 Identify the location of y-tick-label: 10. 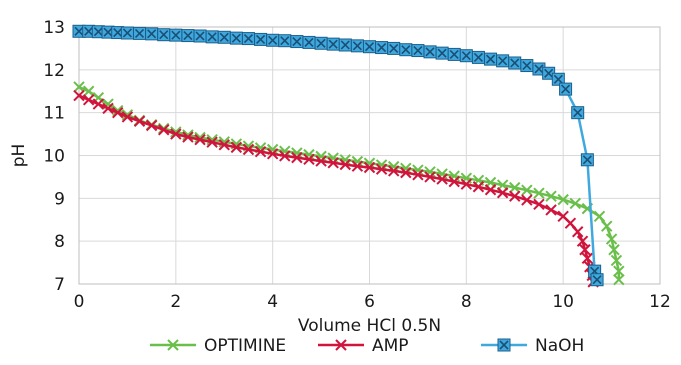
(54, 157).